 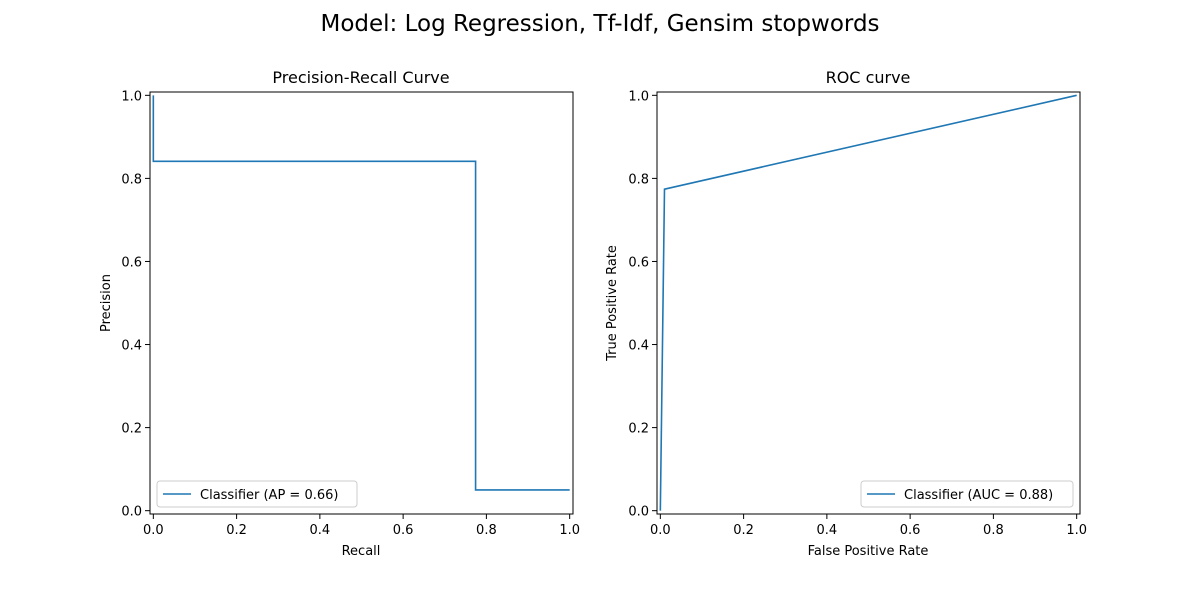 I want to click on chart-title: Precision-Recall Curve, so click(x=360, y=77).